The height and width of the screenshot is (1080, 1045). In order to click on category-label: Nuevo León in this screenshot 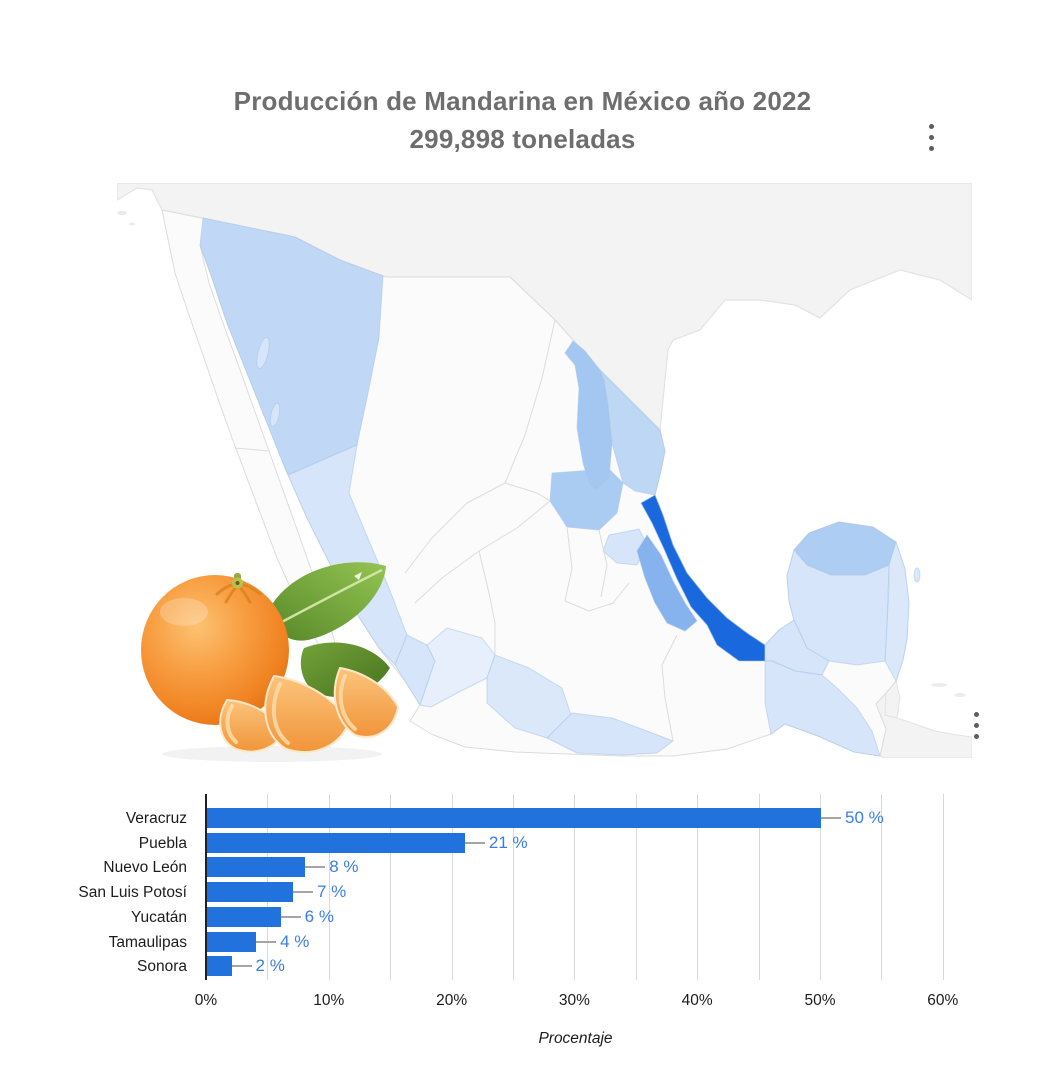, I will do `click(145, 868)`.